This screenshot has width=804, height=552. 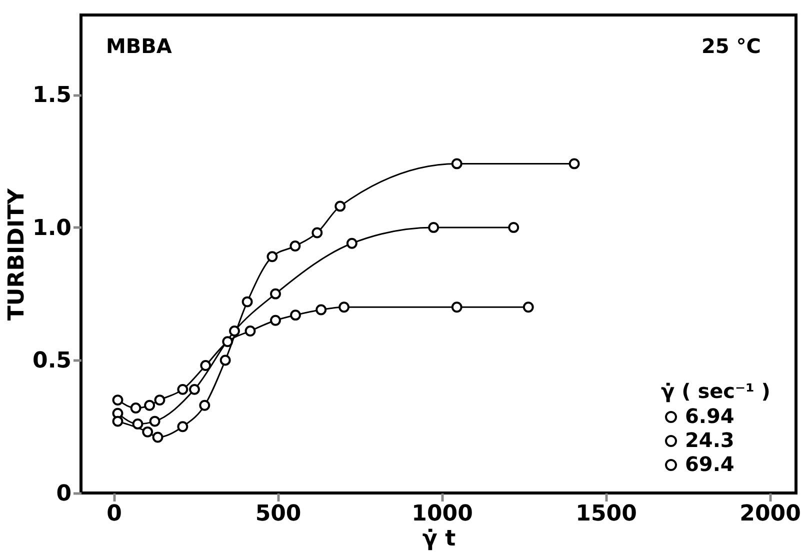 I want to click on x-tick-label: 0, so click(x=114, y=514).